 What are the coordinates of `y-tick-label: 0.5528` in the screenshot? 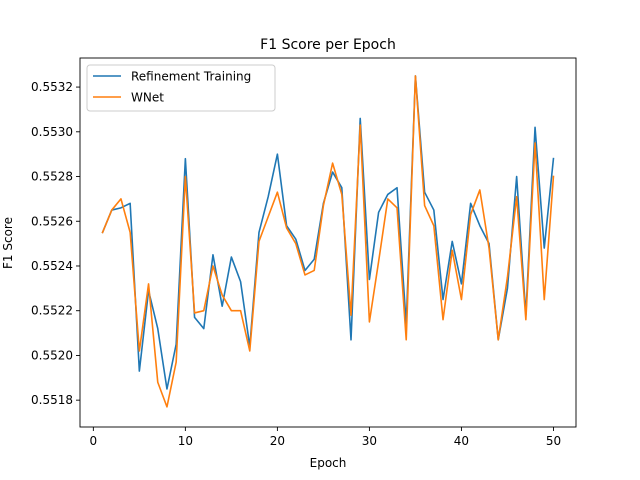 It's located at (52, 177).